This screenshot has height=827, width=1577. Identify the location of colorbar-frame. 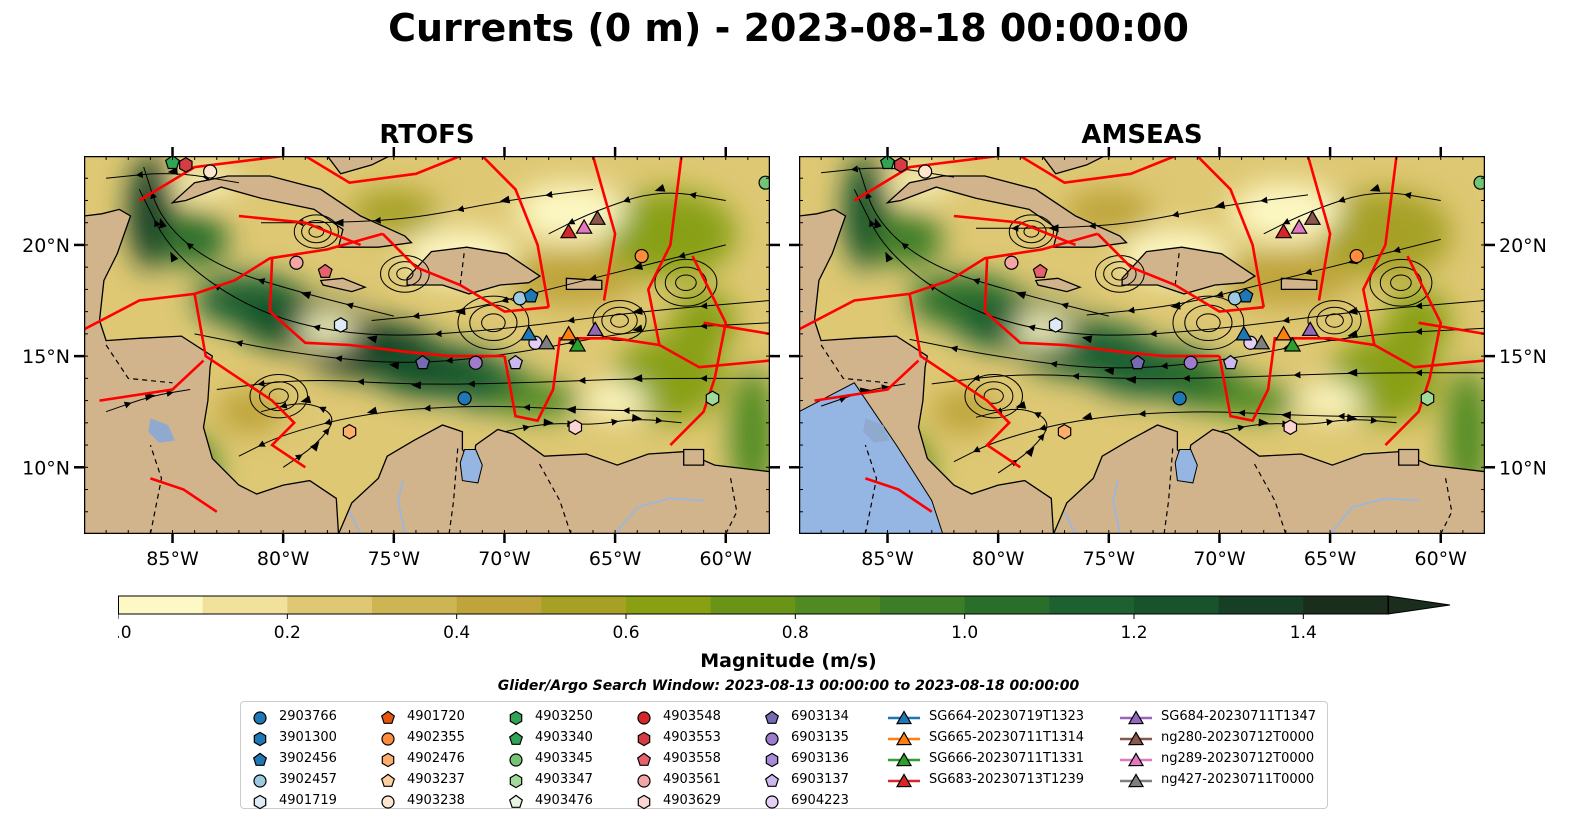
(753, 605).